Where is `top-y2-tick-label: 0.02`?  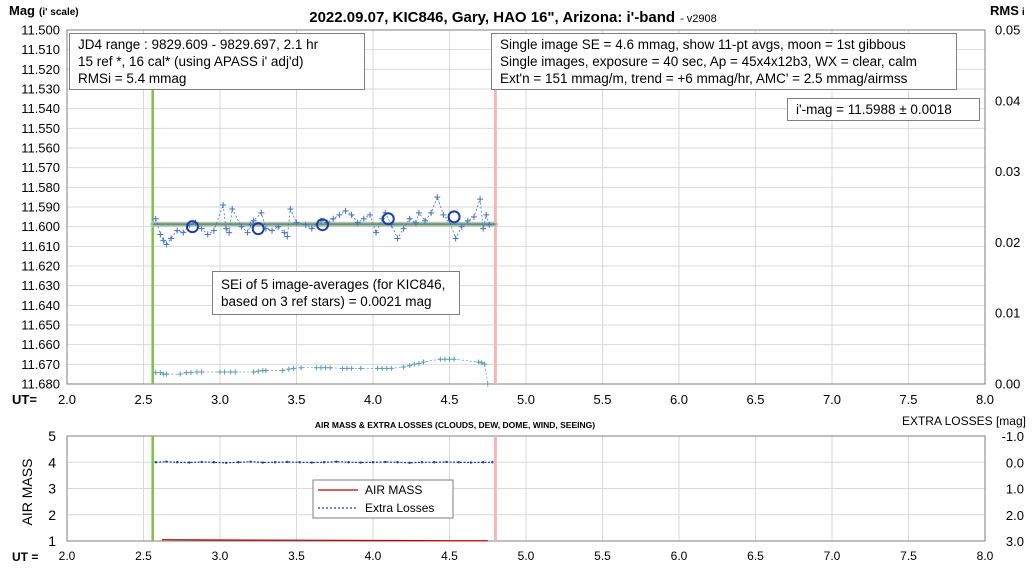 top-y2-tick-label: 0.02 is located at coordinates (1007, 242).